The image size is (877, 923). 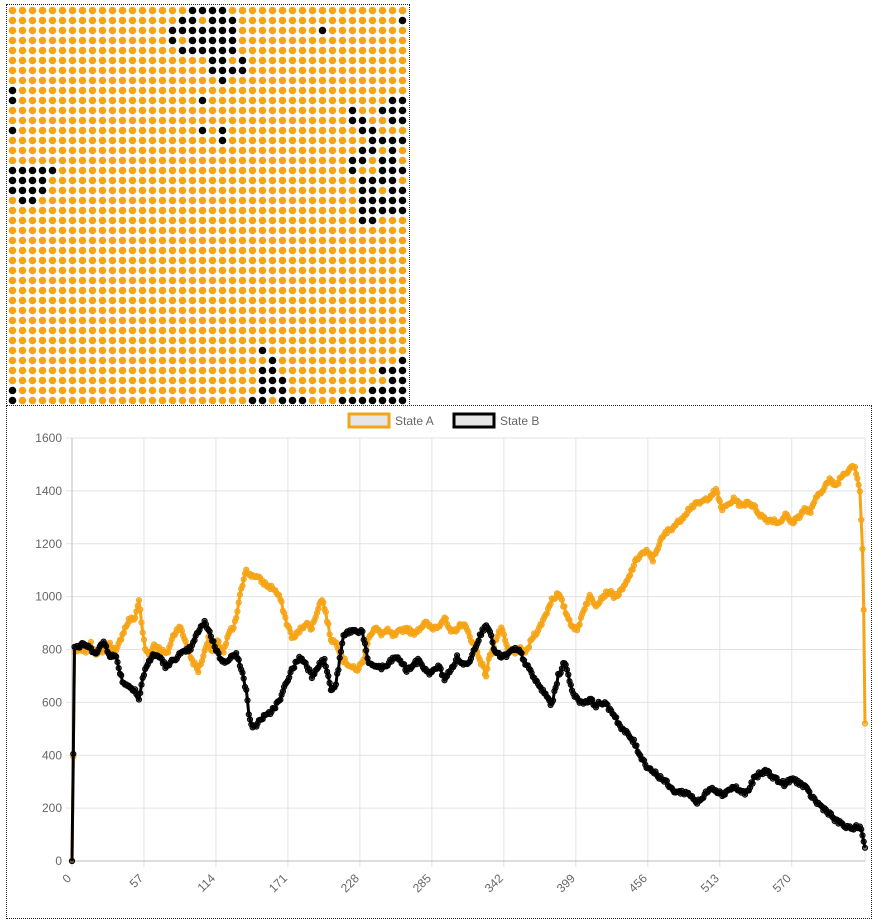 What do you see at coordinates (369, 420) in the screenshot?
I see `legend-swatch-state-a` at bounding box center [369, 420].